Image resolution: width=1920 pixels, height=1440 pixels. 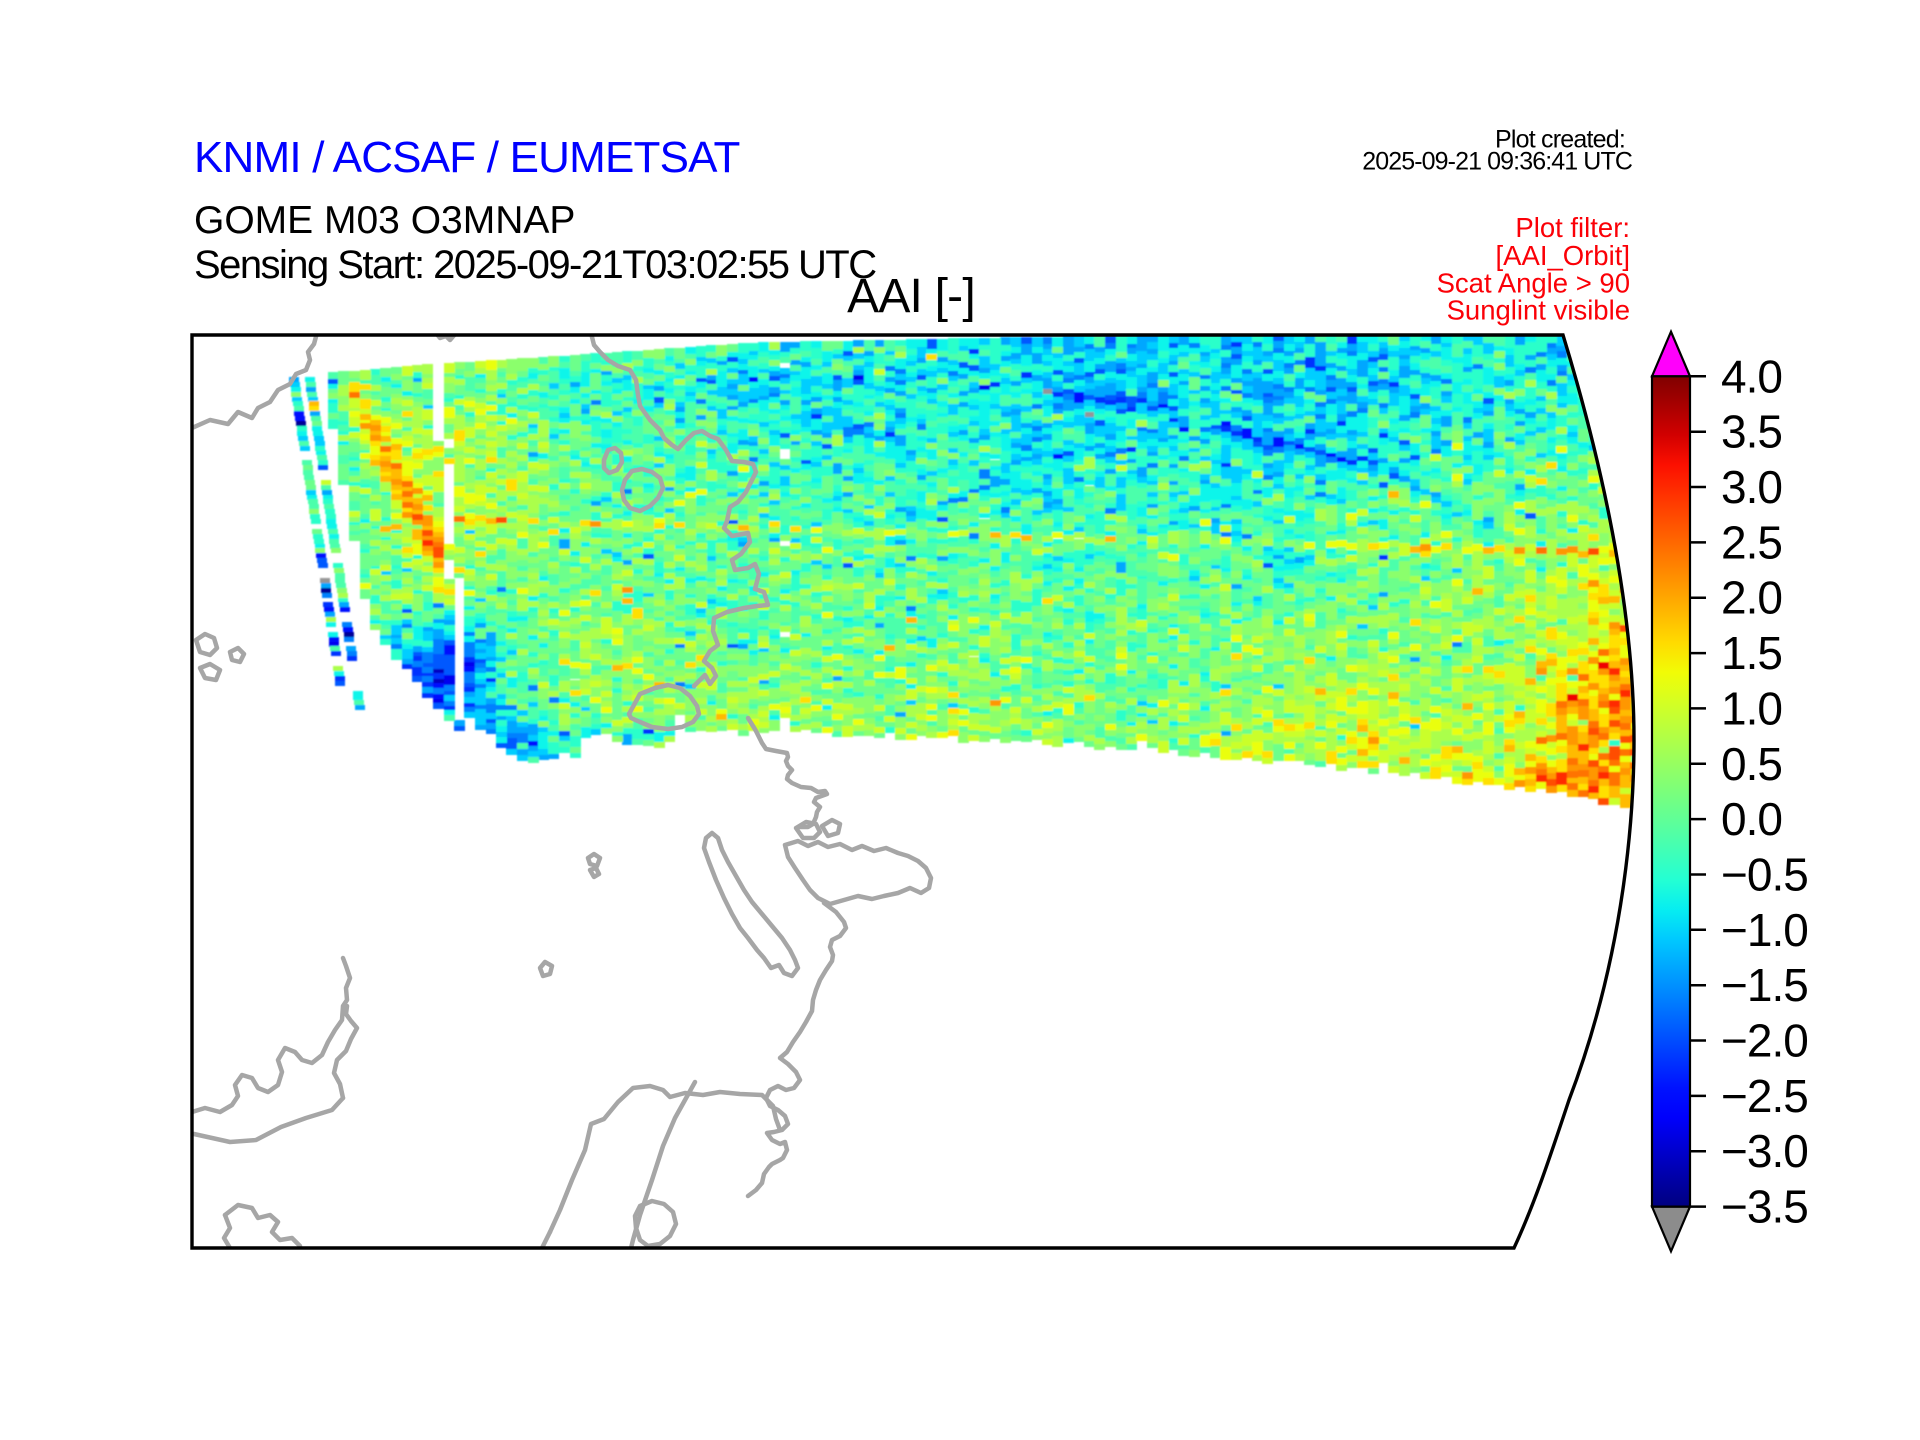 What do you see at coordinates (911, 296) in the screenshot?
I see `svg-text: AAI [-]` at bounding box center [911, 296].